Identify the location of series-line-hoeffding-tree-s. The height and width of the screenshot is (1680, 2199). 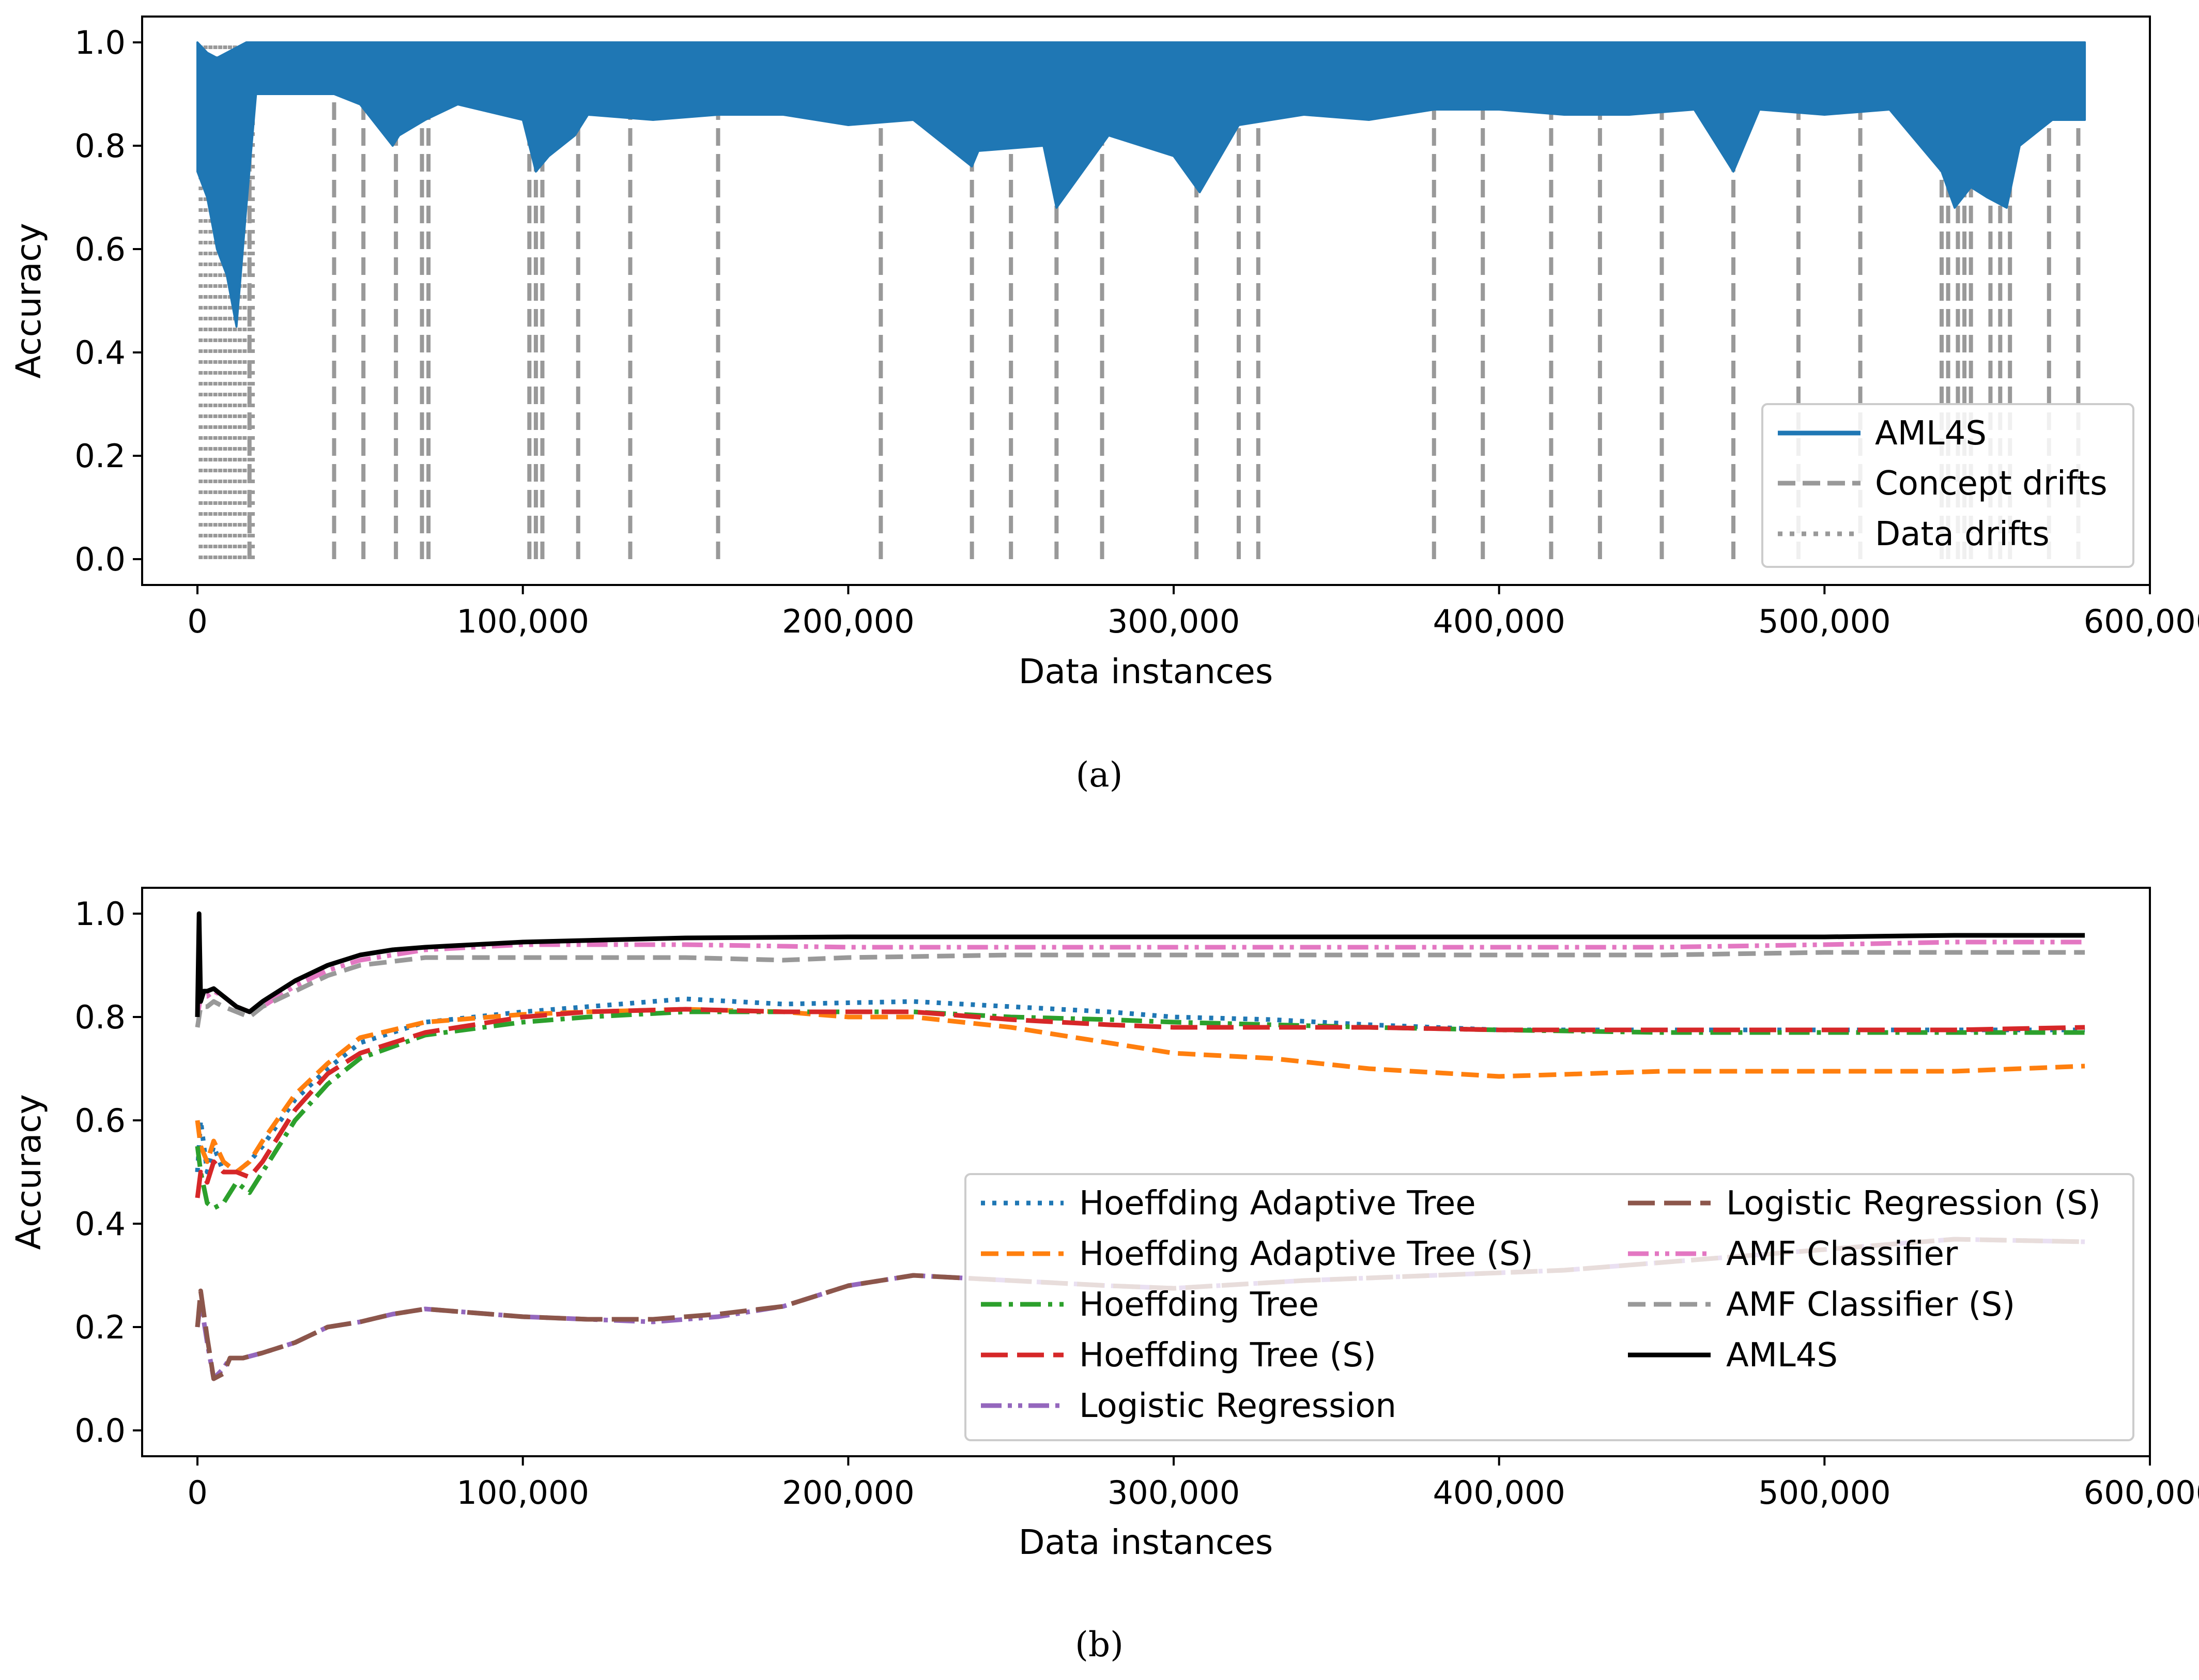
(1140, 1102).